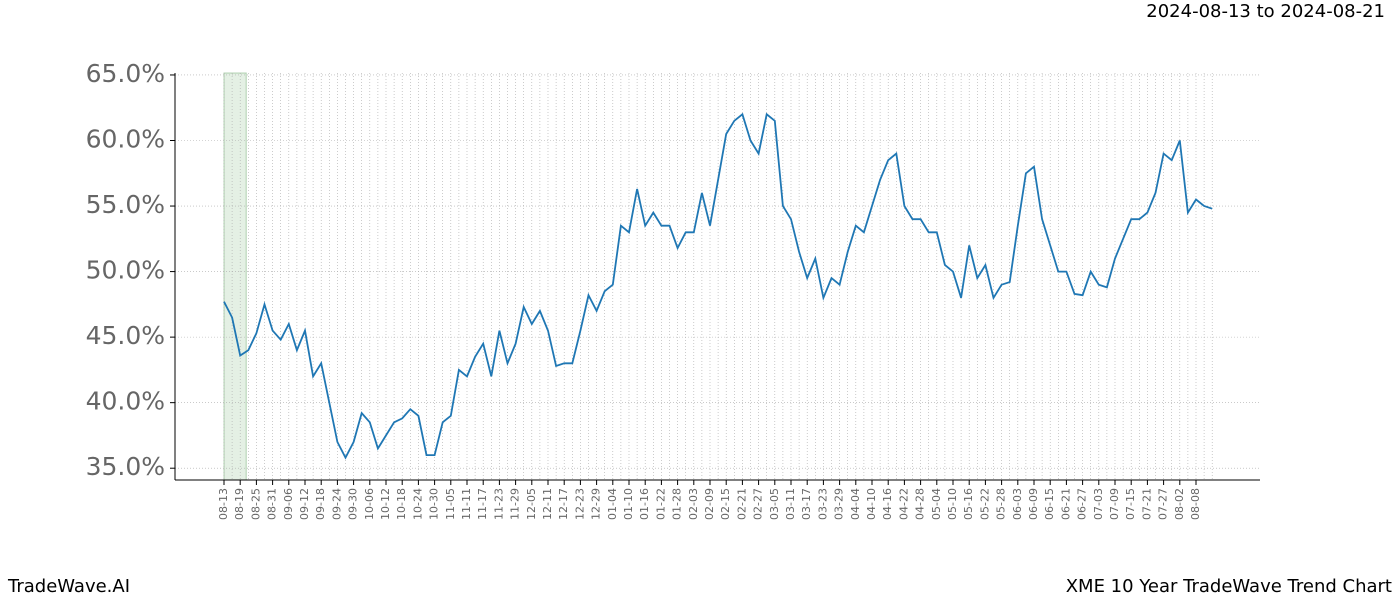 The height and width of the screenshot is (604, 1400). What do you see at coordinates (871, 504) in the screenshot?
I see `x-tick-label: 04-10` at bounding box center [871, 504].